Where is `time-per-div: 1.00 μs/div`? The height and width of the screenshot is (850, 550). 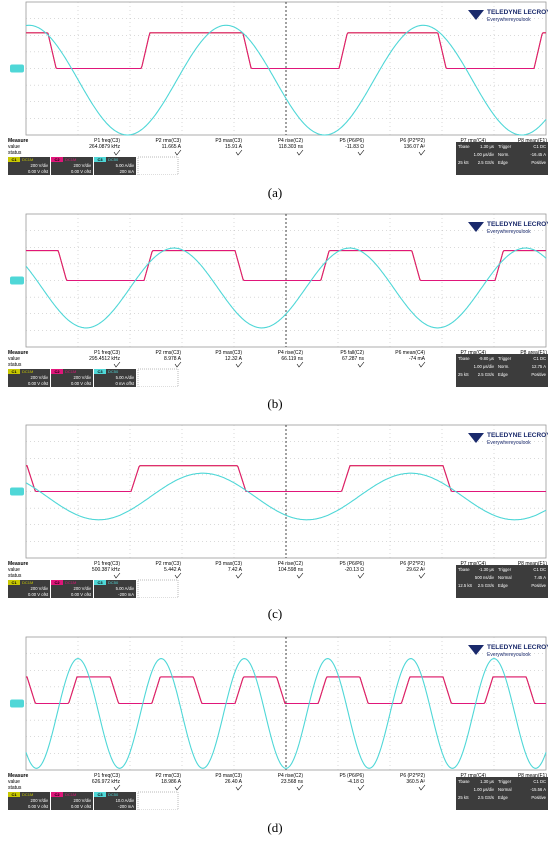 time-per-div: 1.00 μs/div is located at coordinates (484, 154).